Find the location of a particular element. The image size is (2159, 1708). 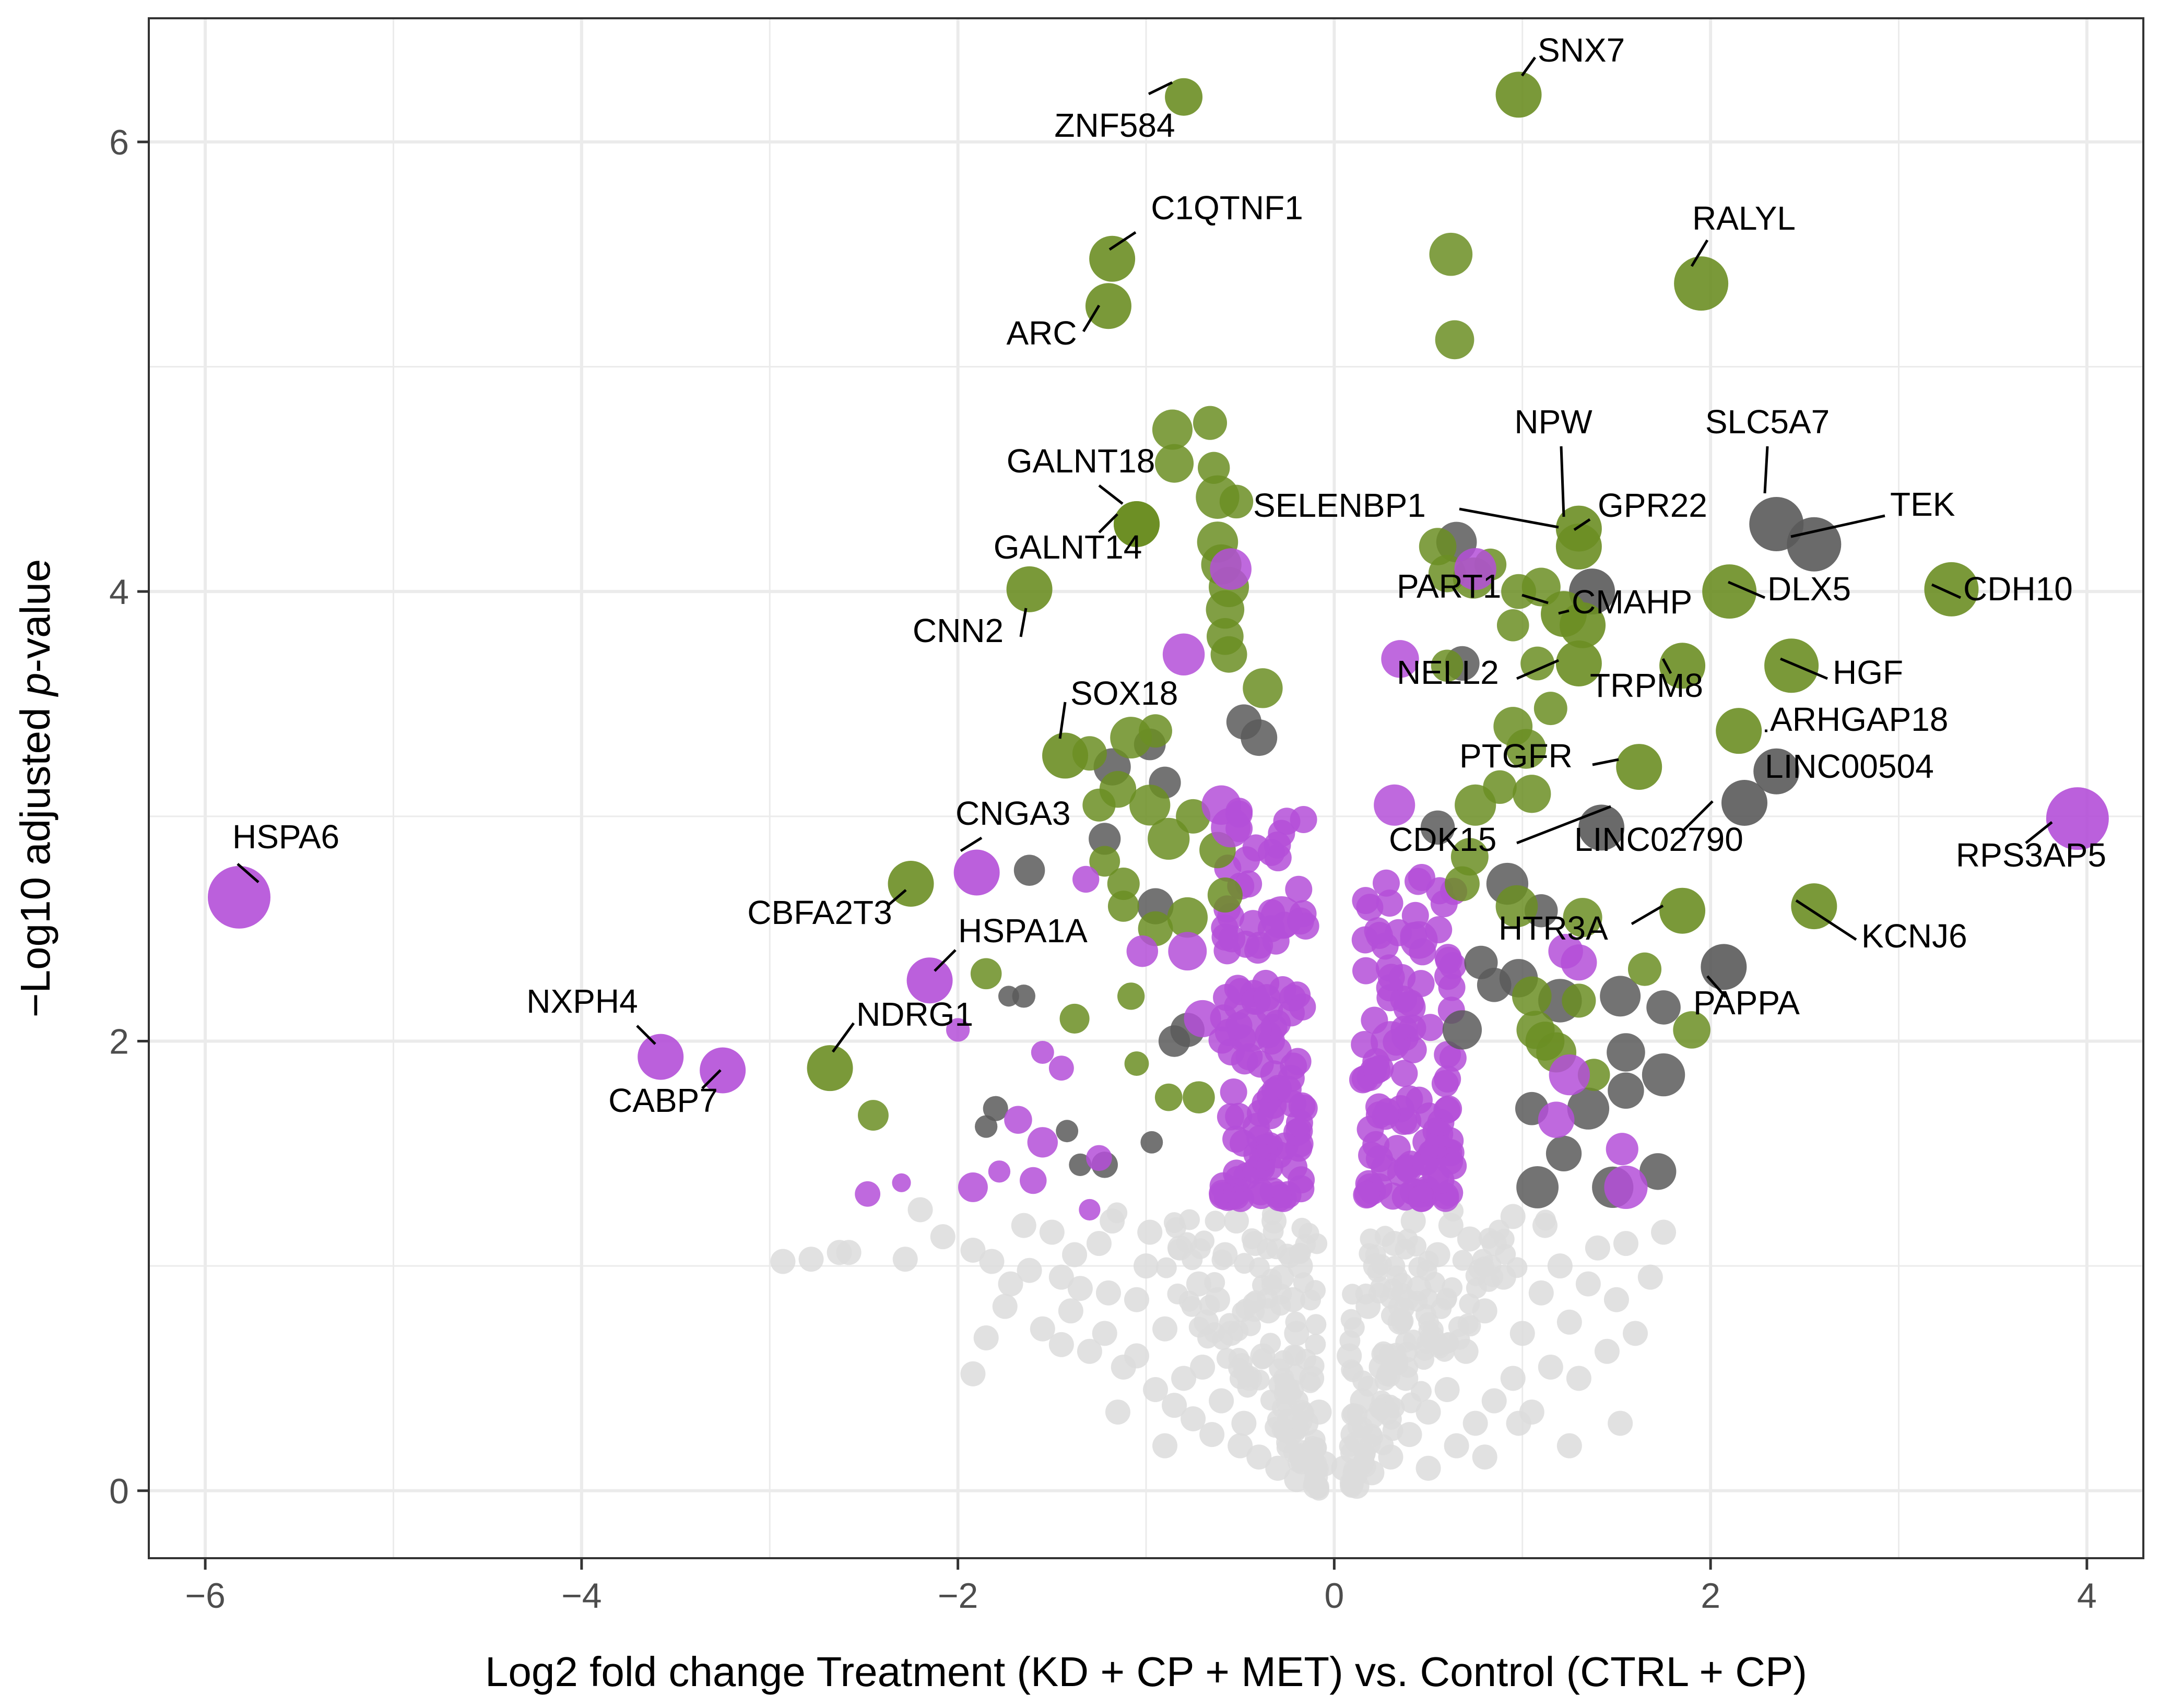

label-galnt14: GALNT14 is located at coordinates (1068, 547).